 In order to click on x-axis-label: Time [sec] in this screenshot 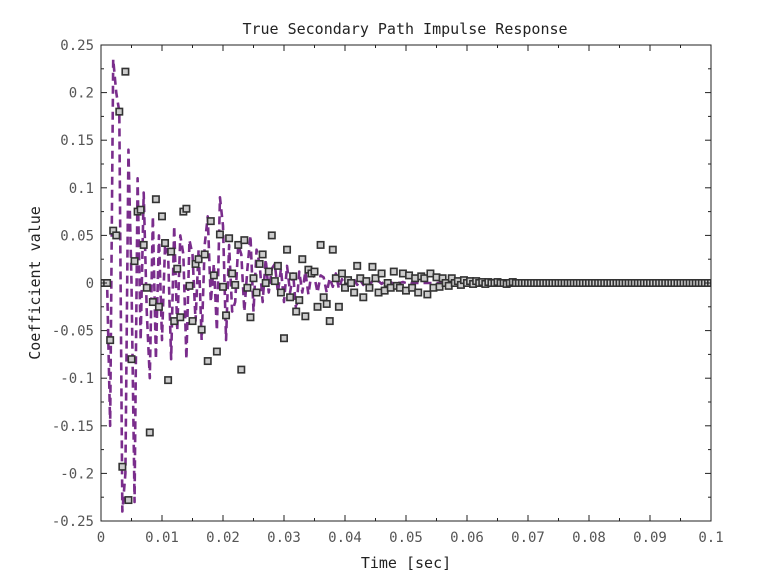, I will do `click(406, 563)`.